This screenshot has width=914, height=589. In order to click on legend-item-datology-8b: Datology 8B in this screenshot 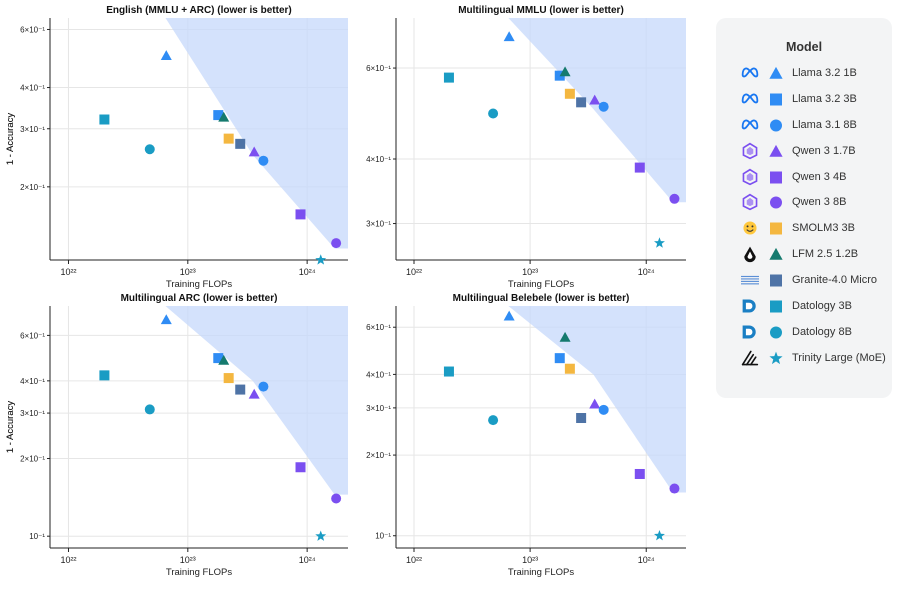, I will do `click(804, 332)`.